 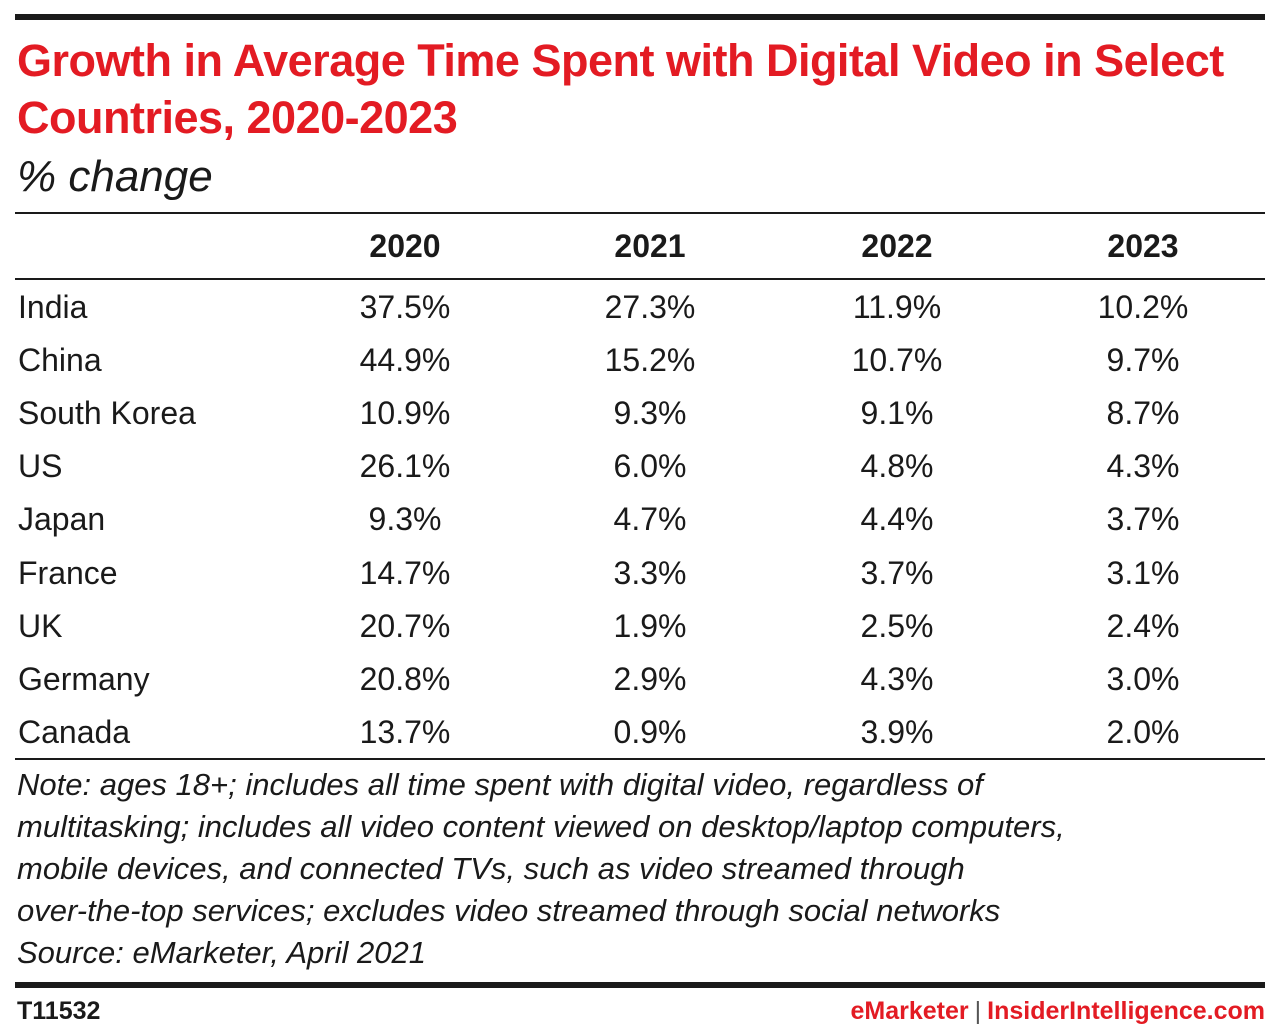 I want to click on row-label: Germany, so click(x=84, y=678).